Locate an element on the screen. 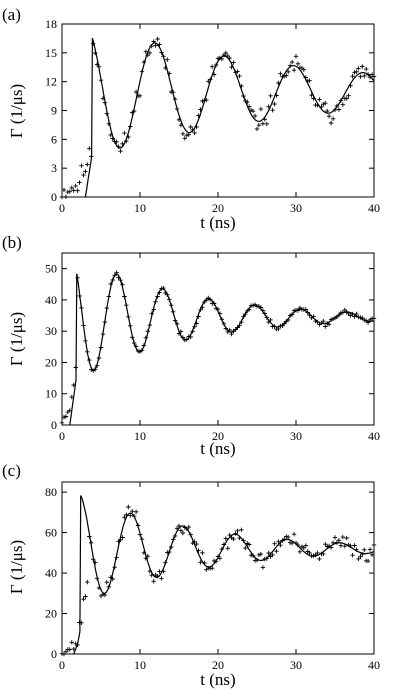 This screenshot has width=415, height=700. x-tick-label-a: 0 is located at coordinates (62, 208).